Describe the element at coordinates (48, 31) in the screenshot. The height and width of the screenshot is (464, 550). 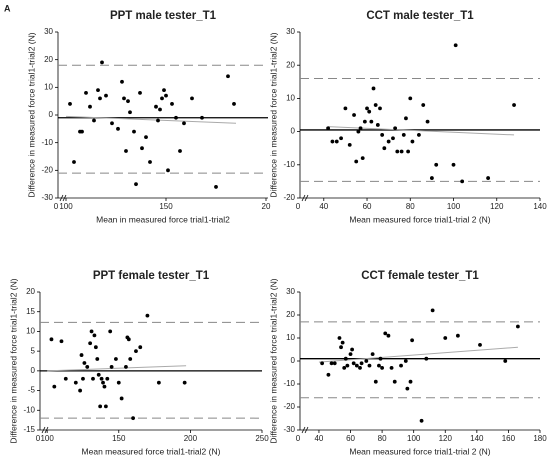
I see `y-tick-label: 30` at that location.